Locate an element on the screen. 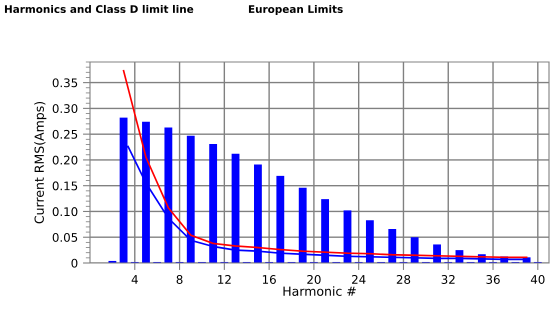  x-tick-label: 12 is located at coordinates (224, 279).